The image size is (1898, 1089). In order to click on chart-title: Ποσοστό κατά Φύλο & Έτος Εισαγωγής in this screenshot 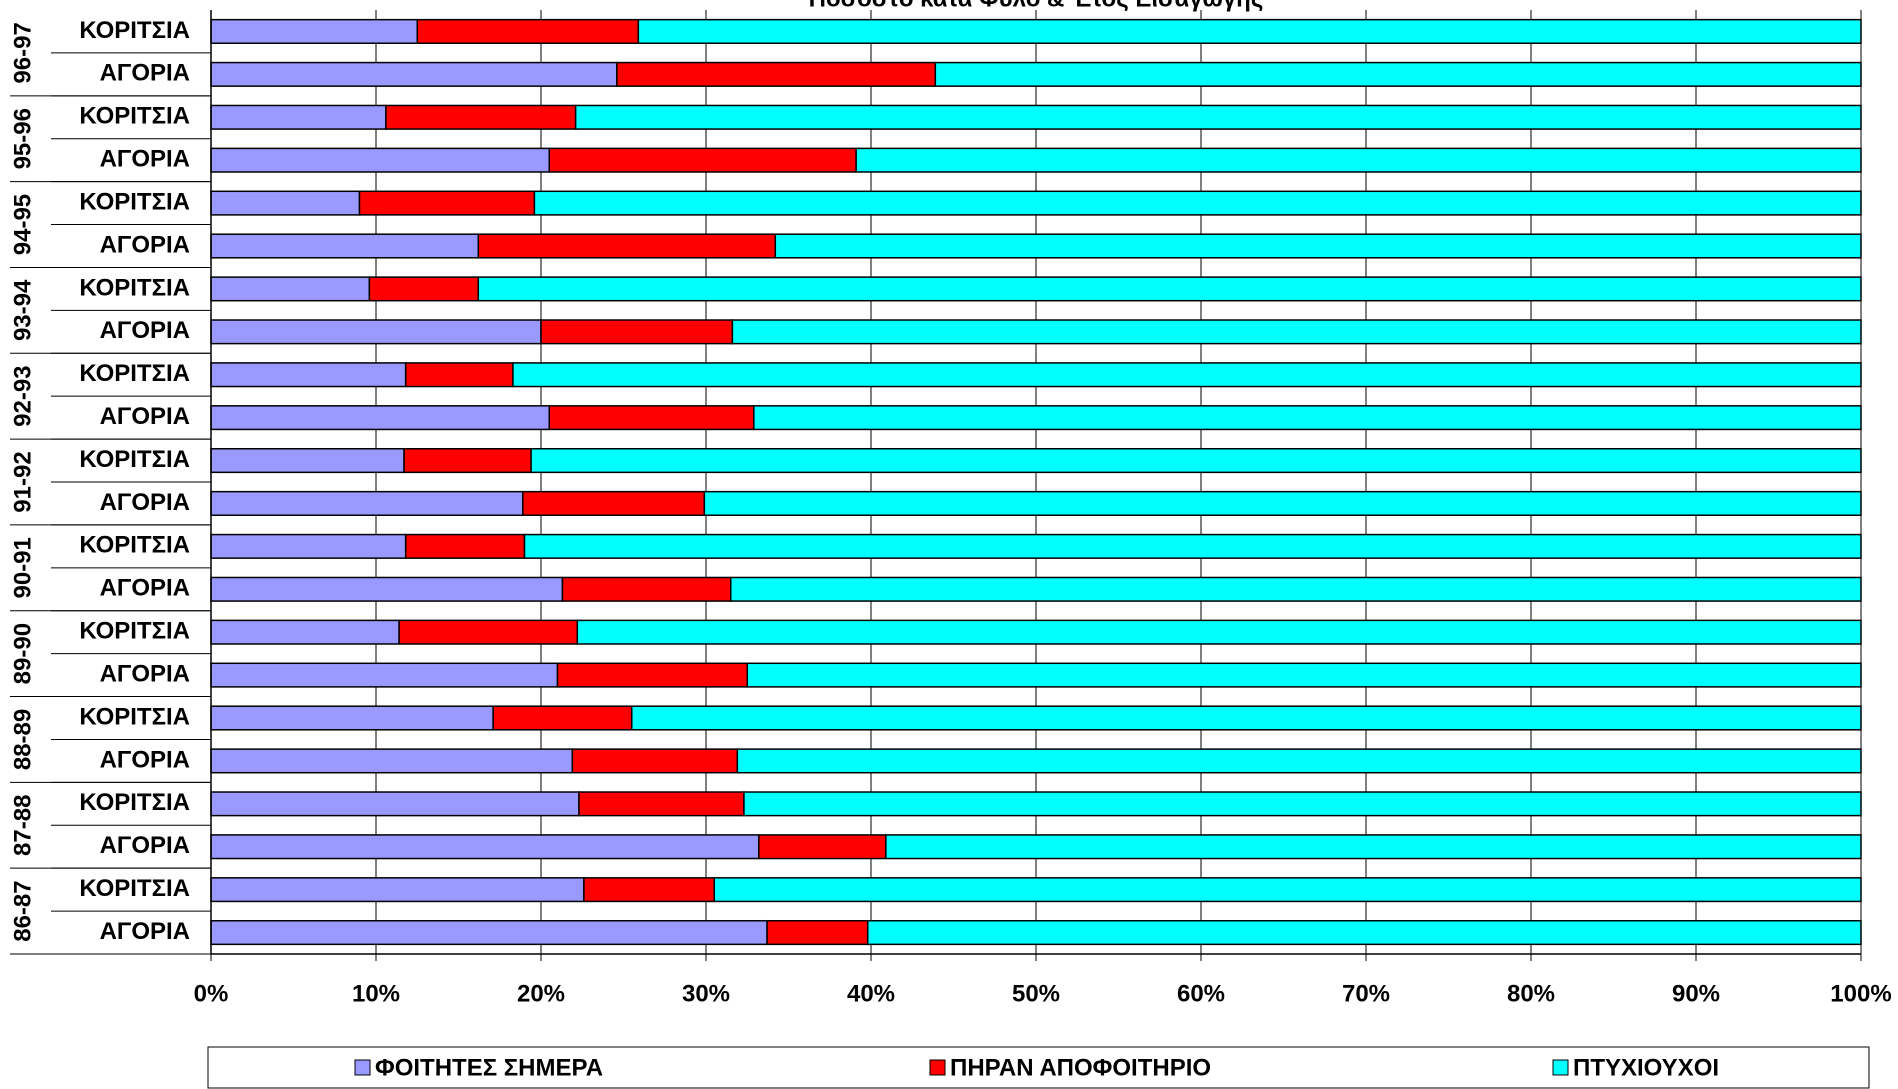, I will do `click(1036, 6)`.